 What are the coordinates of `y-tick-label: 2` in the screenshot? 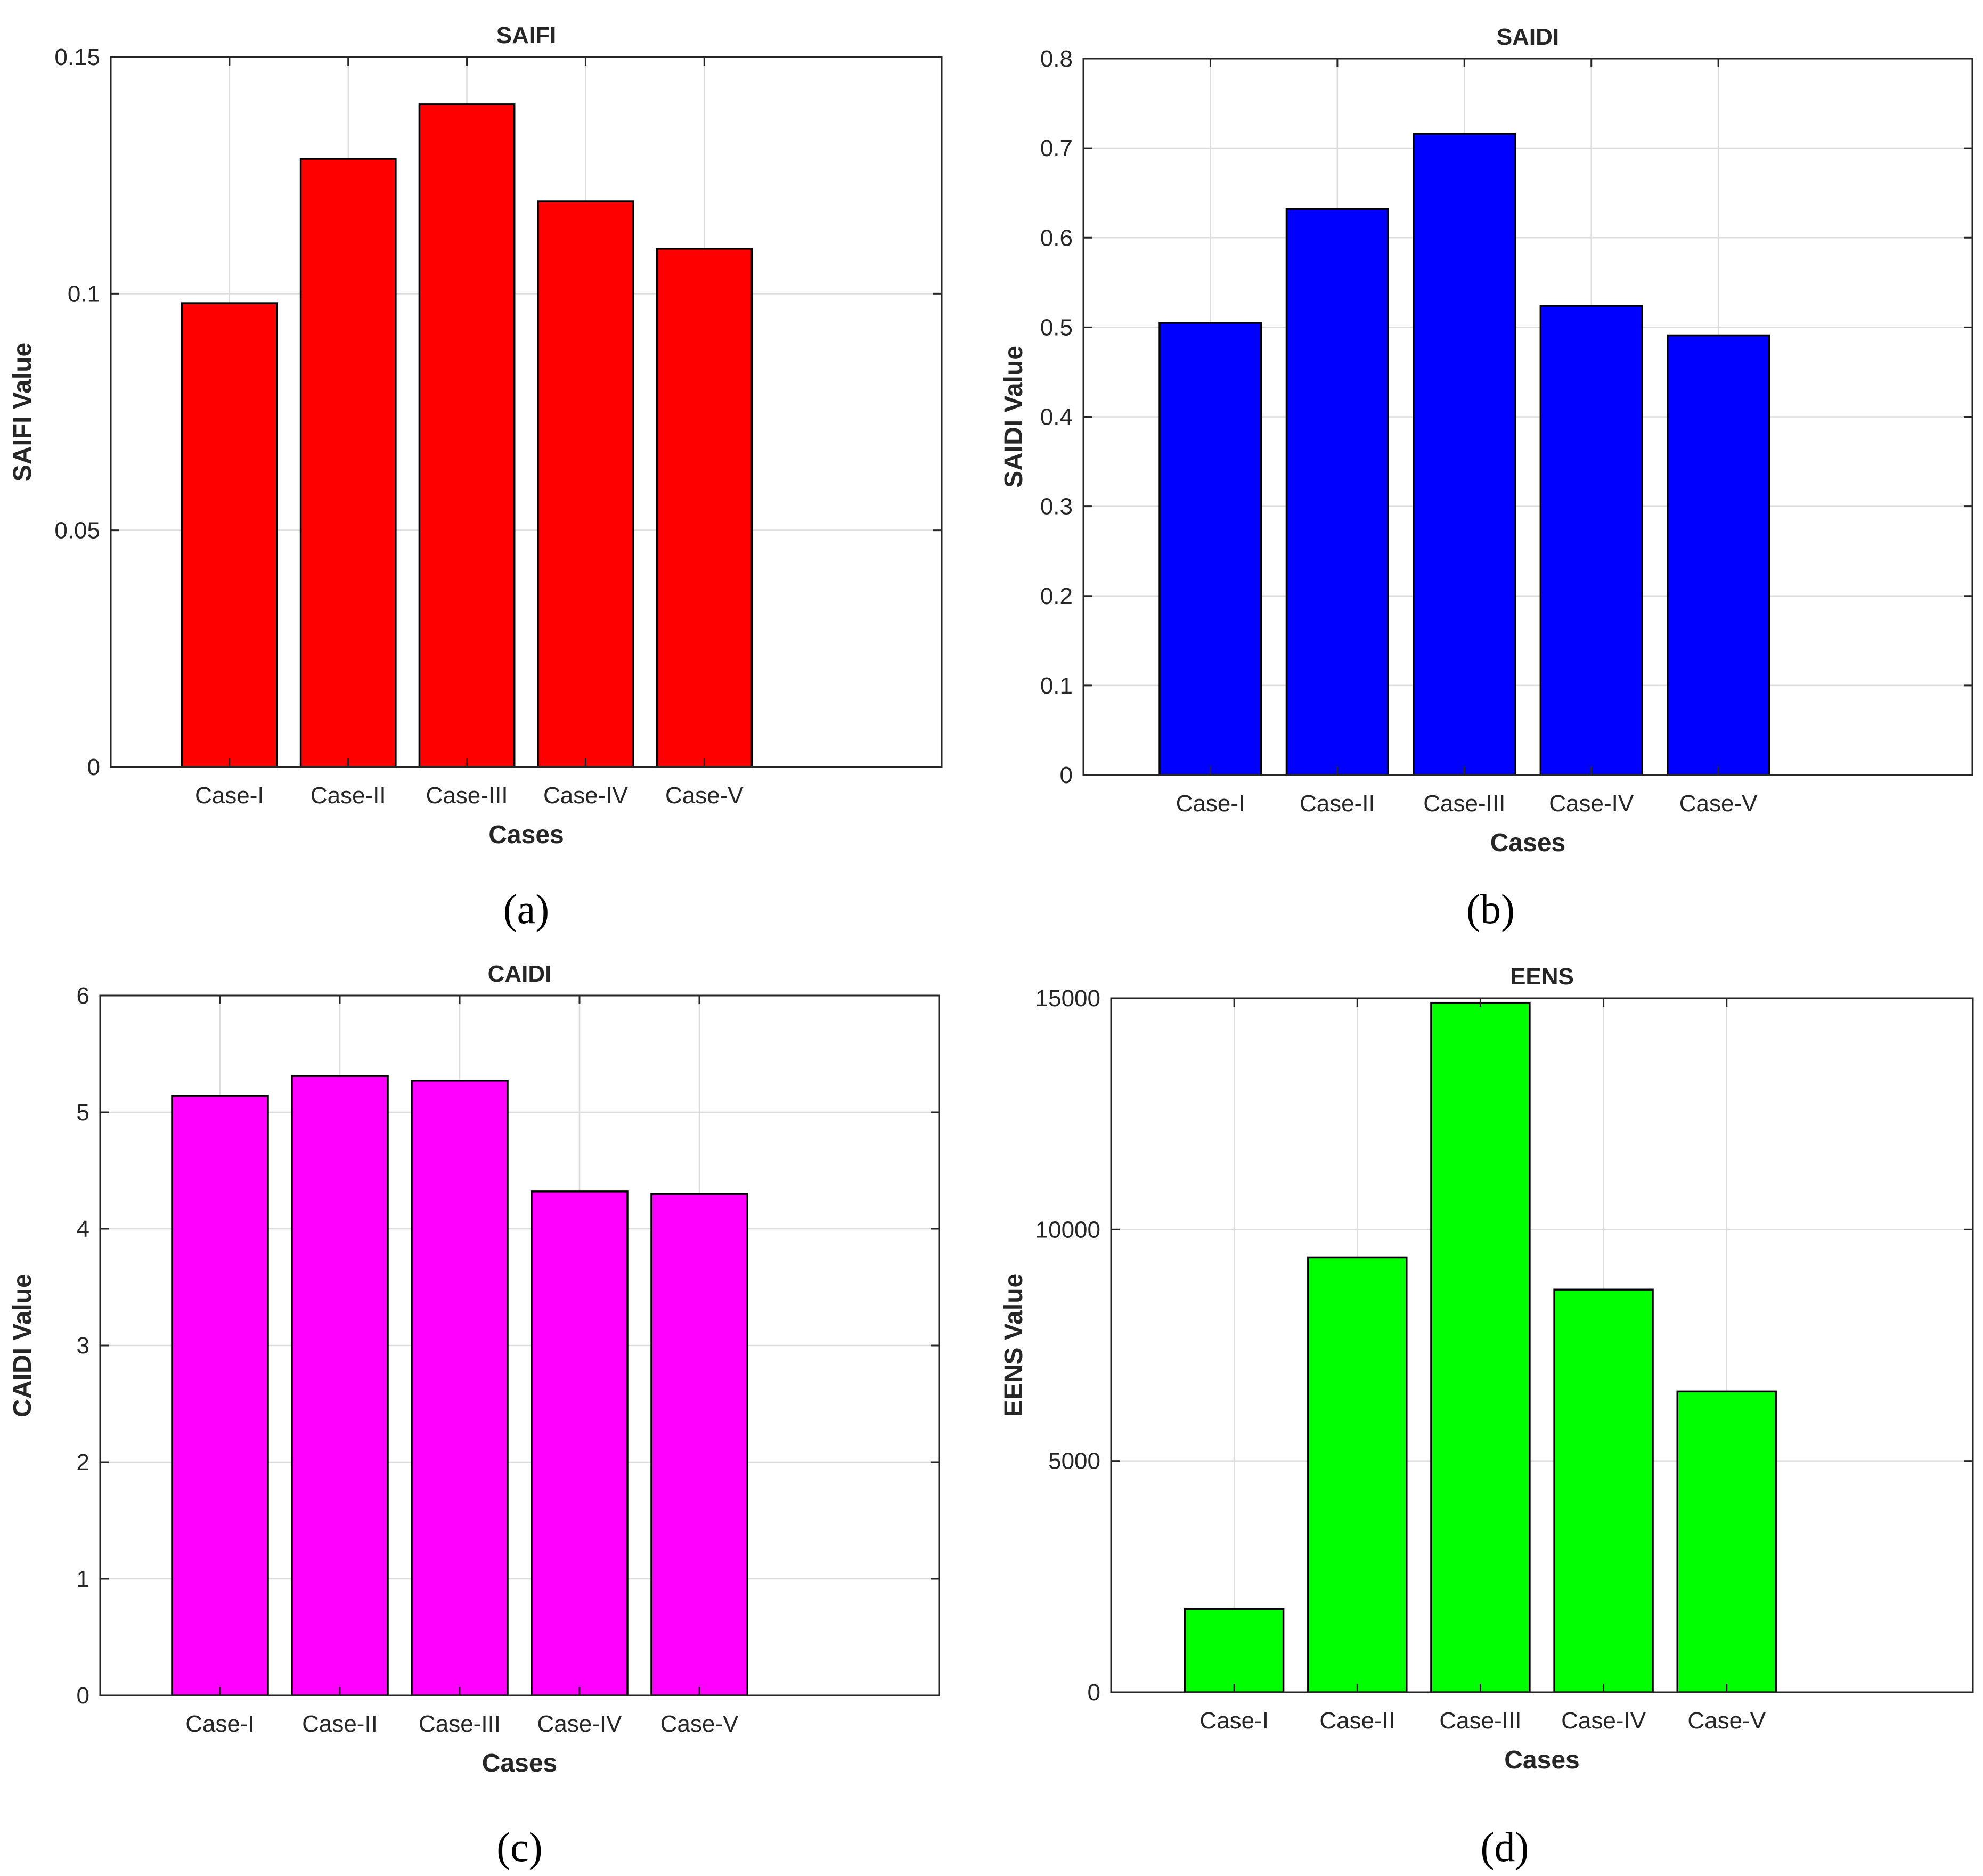 It's located at (83, 1462).